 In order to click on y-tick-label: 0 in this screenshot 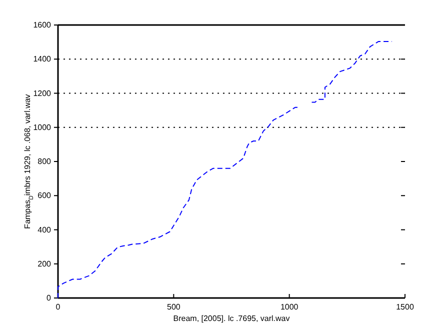, I will do `click(49, 298)`.